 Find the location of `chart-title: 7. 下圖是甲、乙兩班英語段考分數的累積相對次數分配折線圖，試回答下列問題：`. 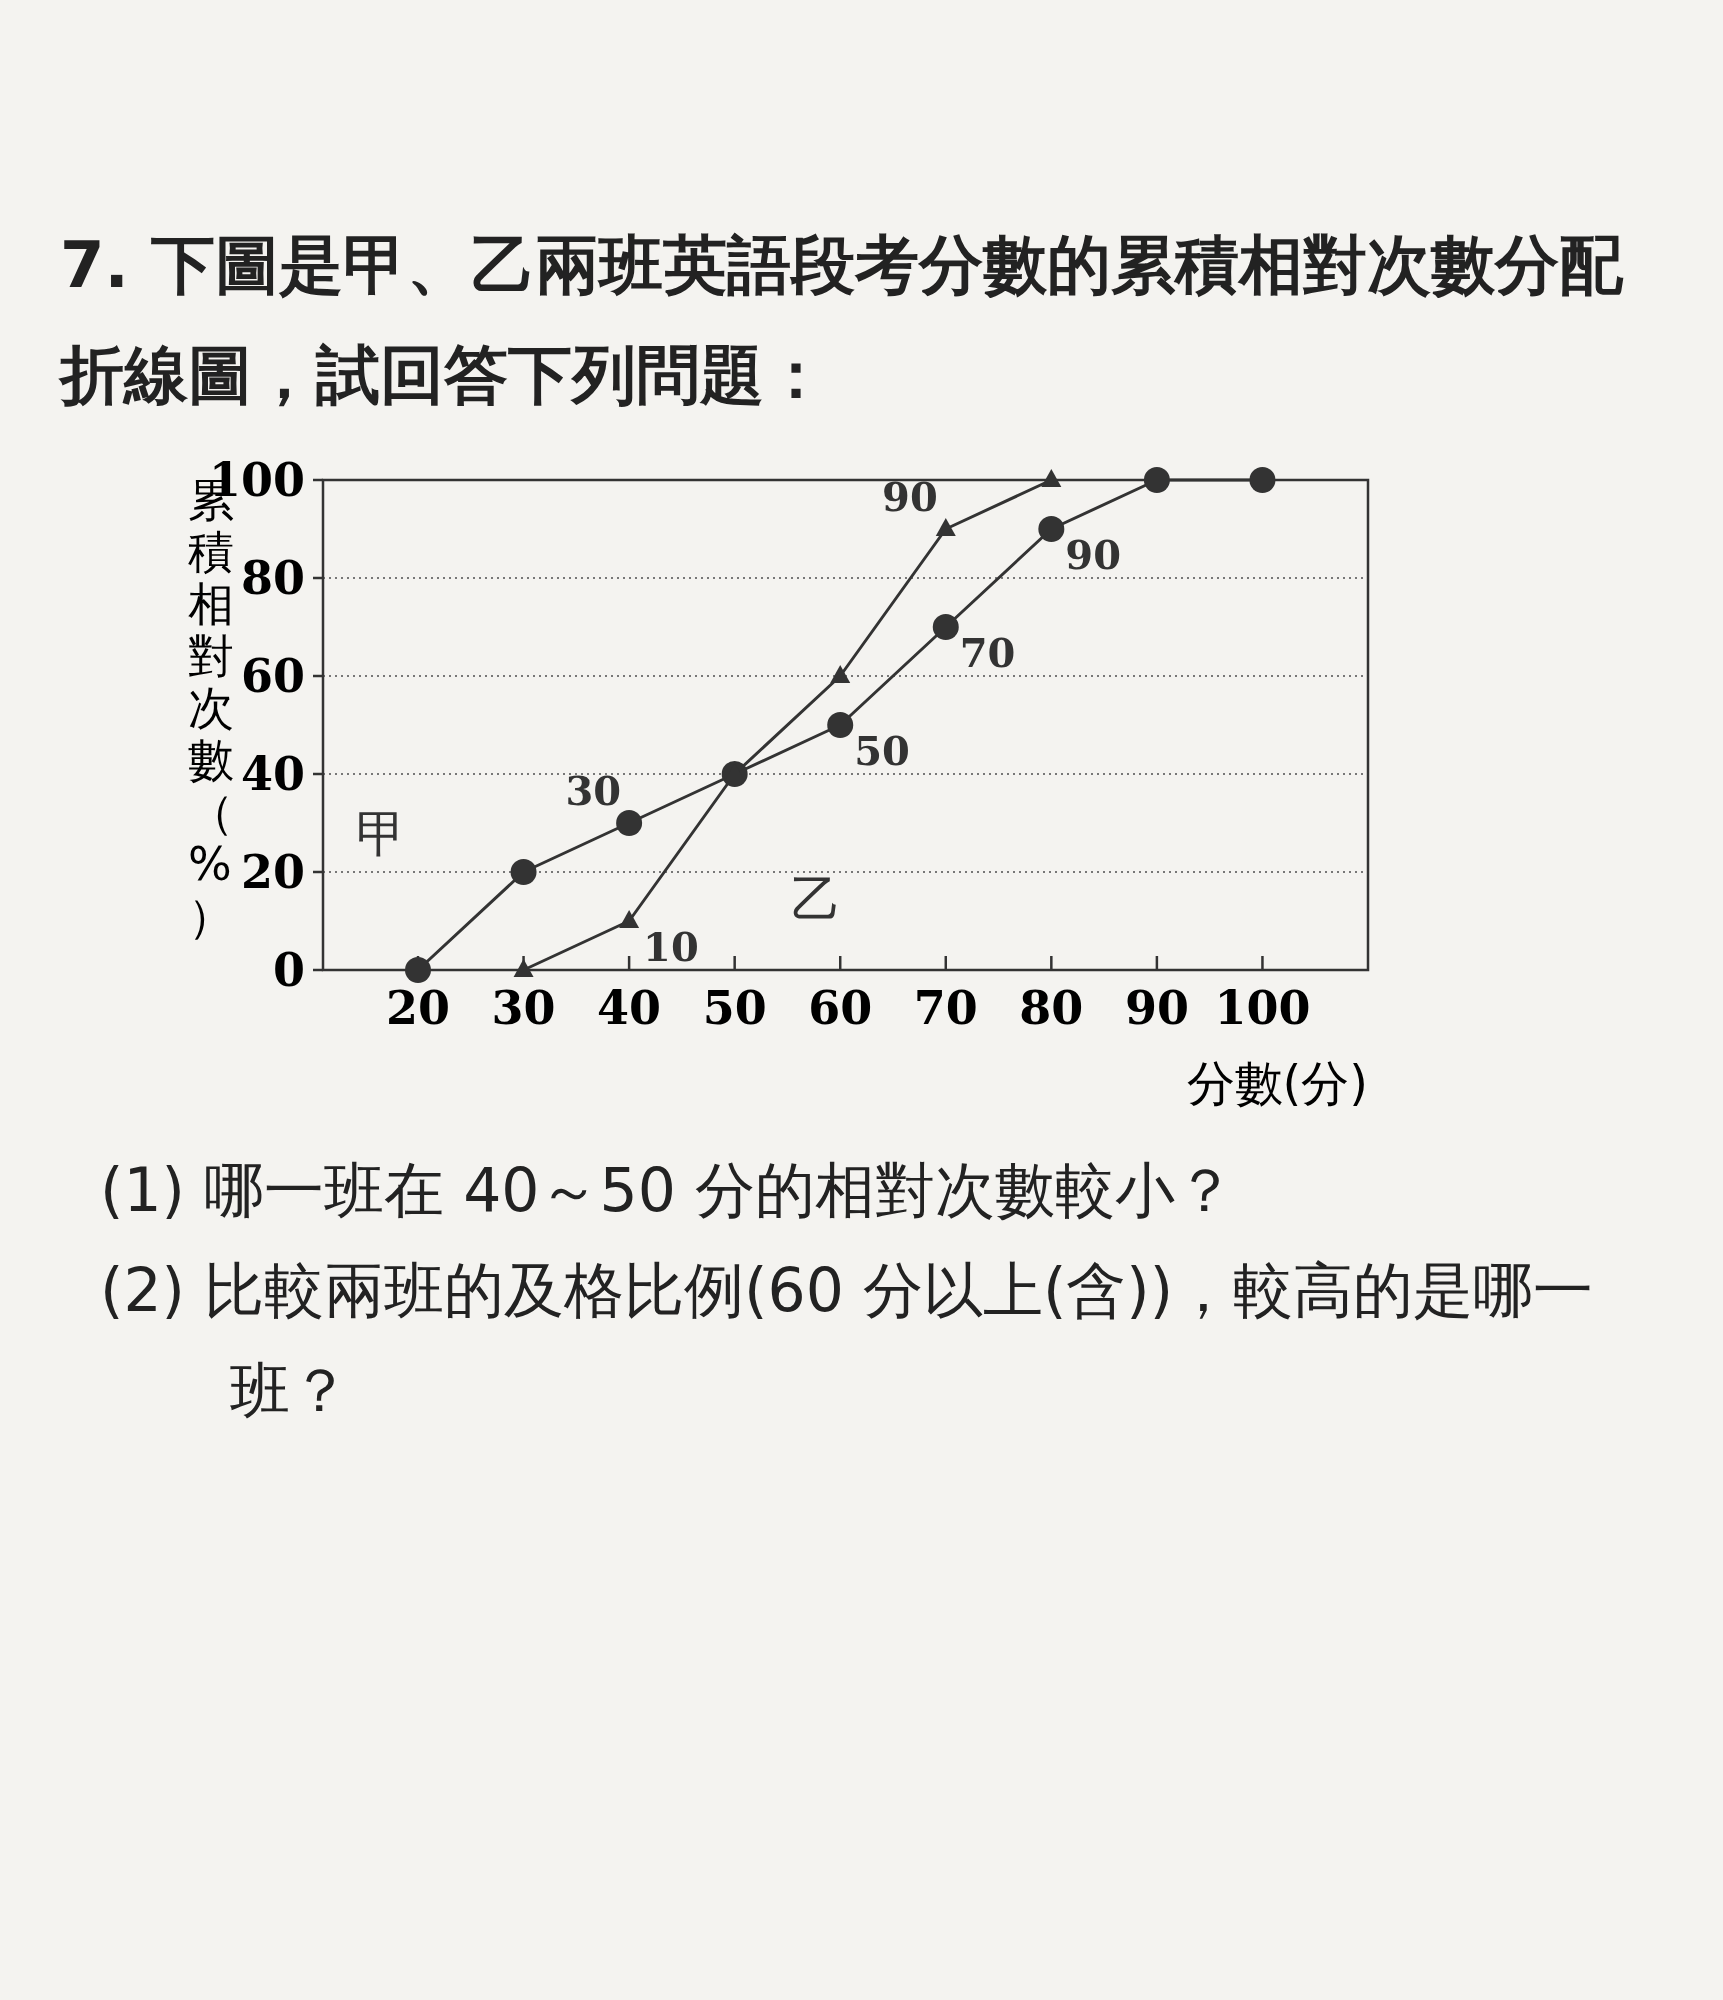

chart-title: 7. 下圖是甲、乙兩班英語段考分數的累積相對次數分配折線圖，試回答下列問題： is located at coordinates (842, 320).